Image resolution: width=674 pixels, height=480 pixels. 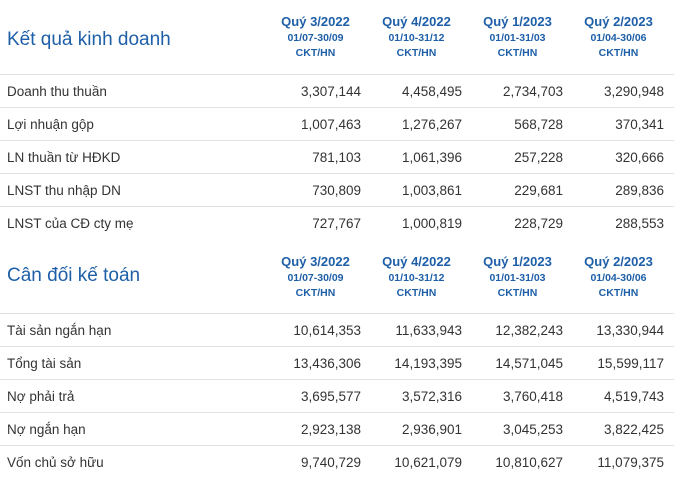 What do you see at coordinates (46, 429) in the screenshot?
I see `row-label: Nợ ngắn hạn` at bounding box center [46, 429].